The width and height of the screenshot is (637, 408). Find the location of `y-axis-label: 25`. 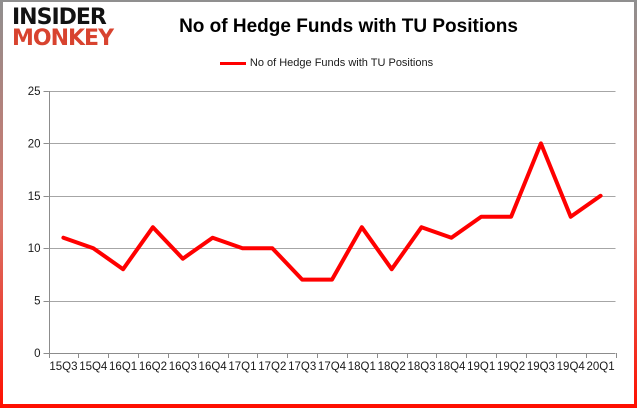

y-axis-label: 25 is located at coordinates (34, 92).